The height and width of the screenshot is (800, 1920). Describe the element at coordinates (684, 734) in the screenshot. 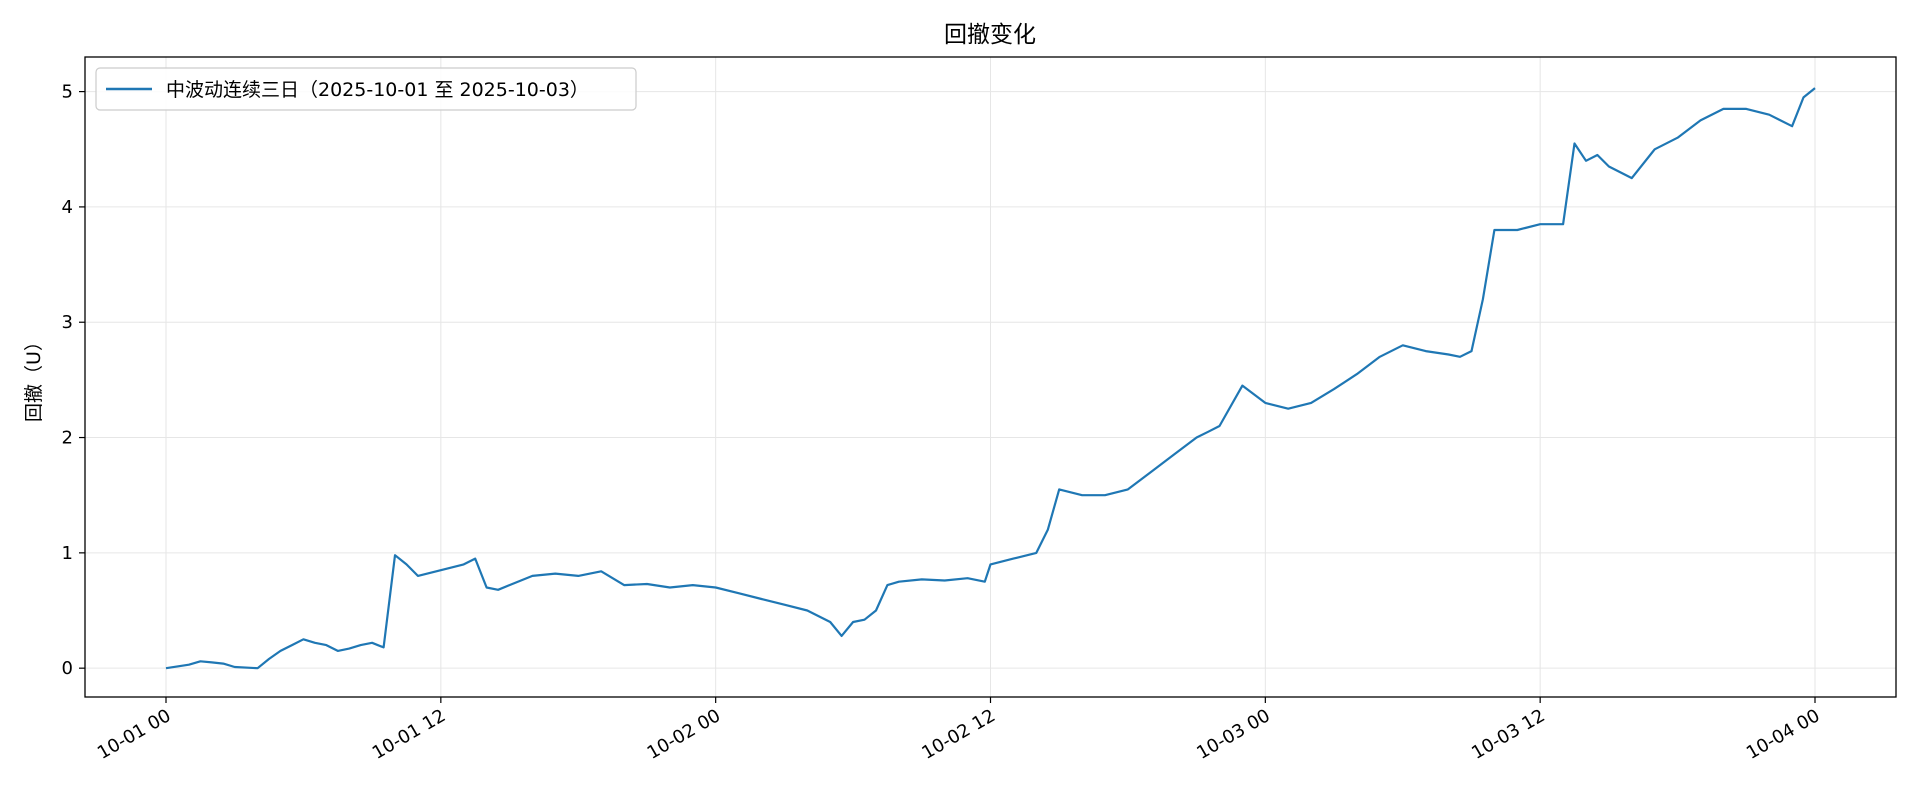

I see `x-tick-label: 10-02 00` at that location.